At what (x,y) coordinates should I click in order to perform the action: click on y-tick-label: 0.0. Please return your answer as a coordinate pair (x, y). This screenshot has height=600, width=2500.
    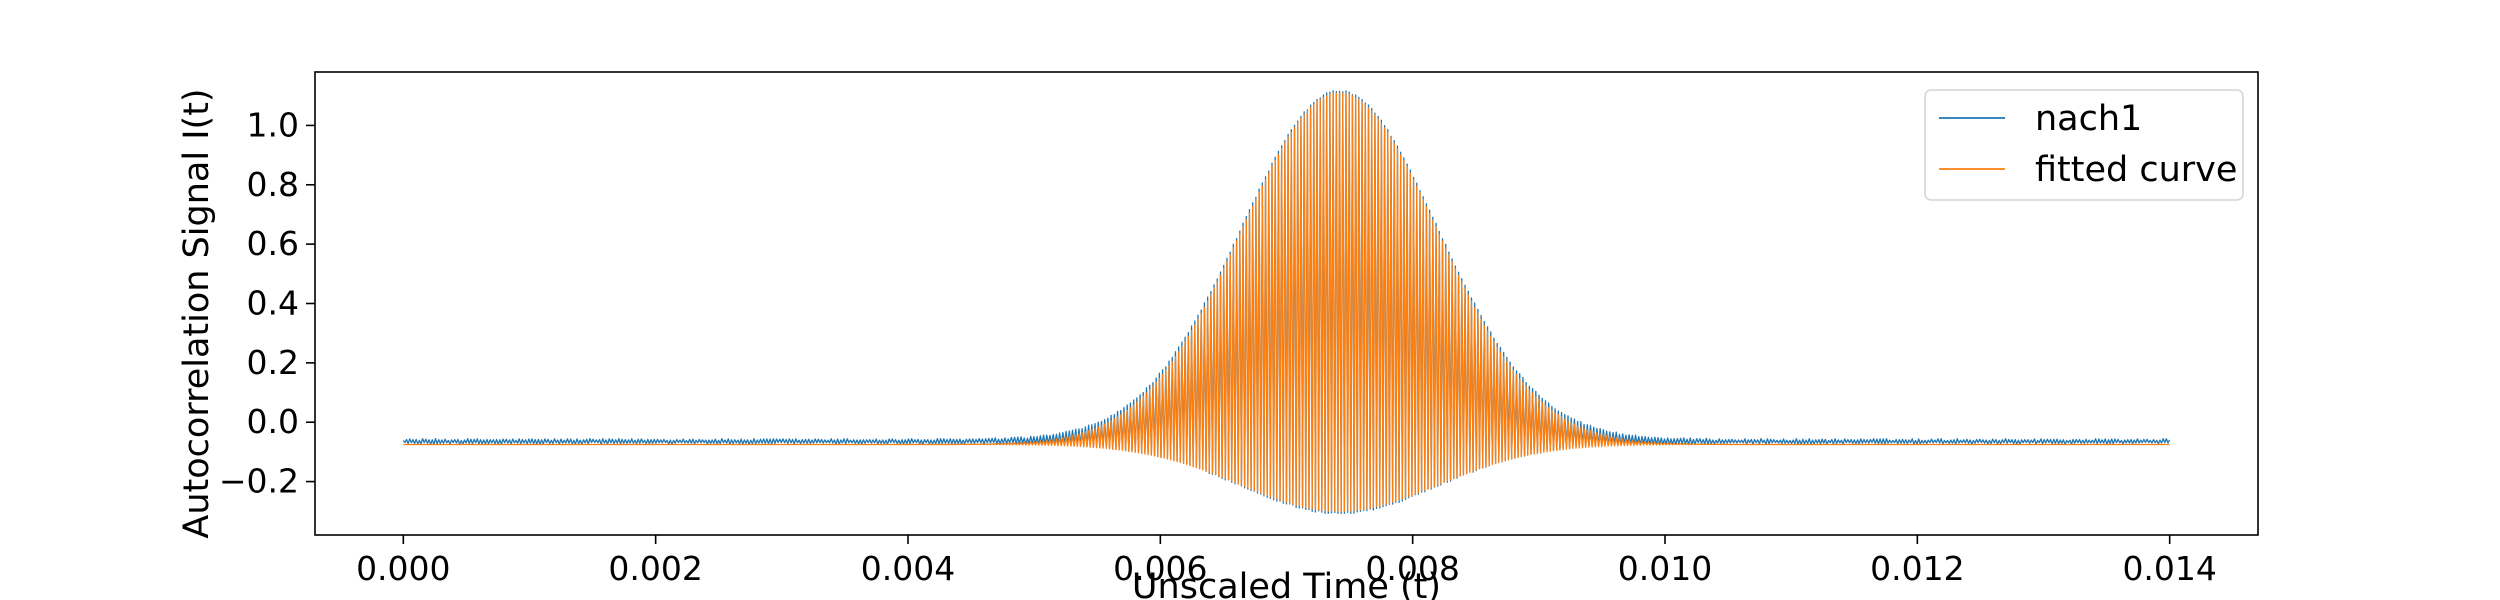
    Looking at the image, I should click on (273, 421).